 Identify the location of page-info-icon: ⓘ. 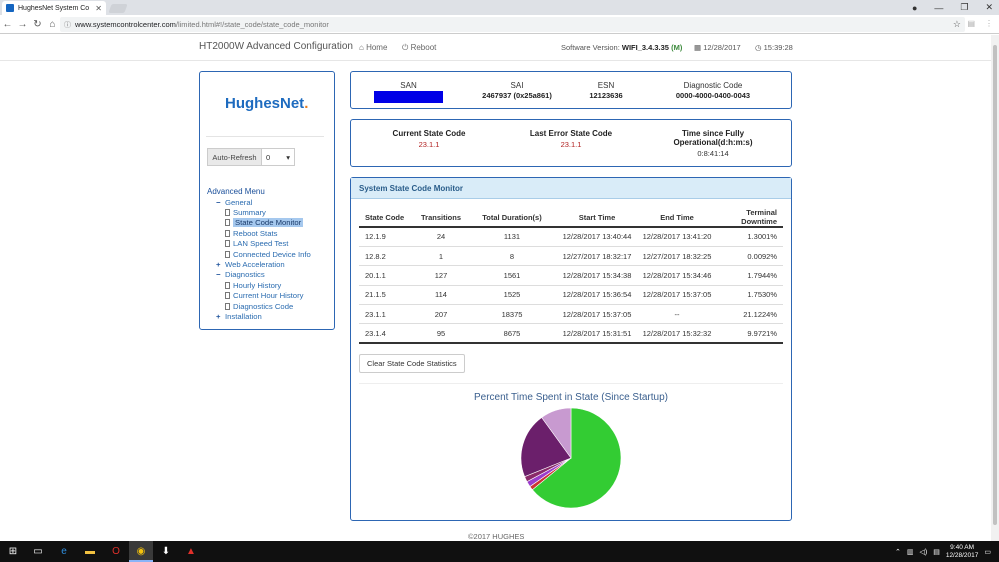
(67, 25).